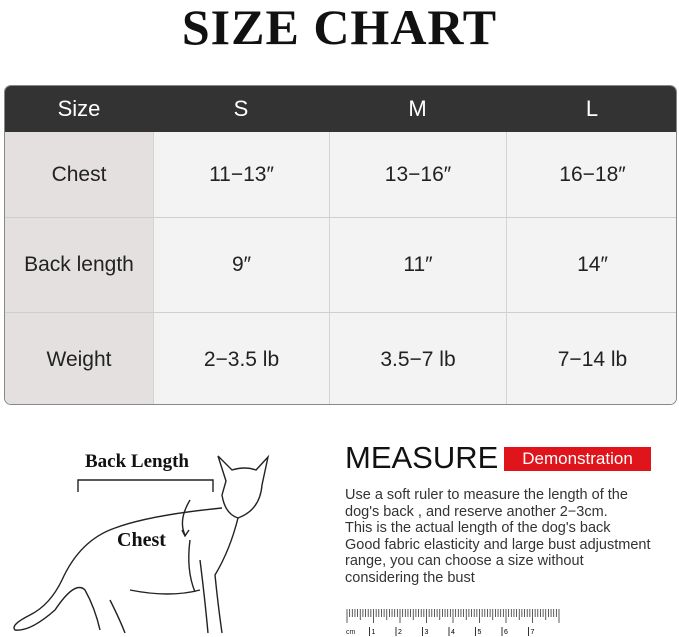 The image size is (679, 637). What do you see at coordinates (591, 358) in the screenshot?
I see `weight-l: 7−14 lb` at bounding box center [591, 358].